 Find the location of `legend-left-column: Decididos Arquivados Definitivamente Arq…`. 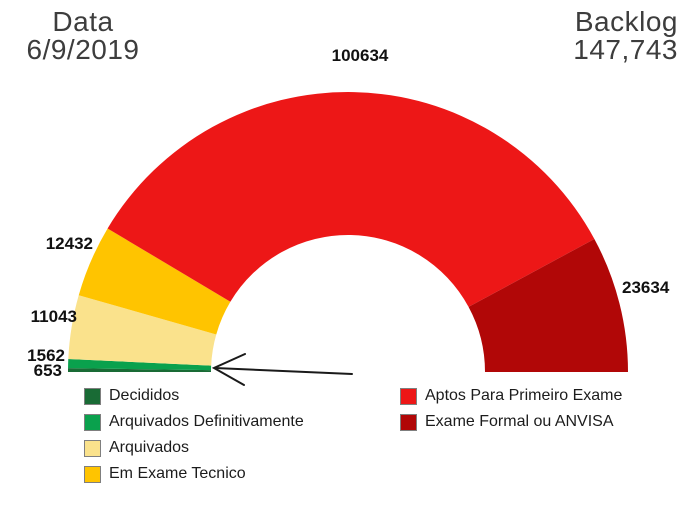

legend-left-column: Decididos Arquivados Definitivamente Arq… is located at coordinates (194, 439).